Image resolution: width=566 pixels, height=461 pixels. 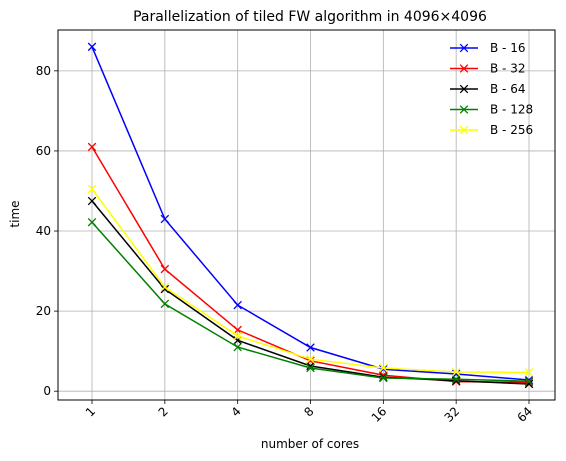 I want to click on legend-label: B - 32, so click(x=507, y=69).